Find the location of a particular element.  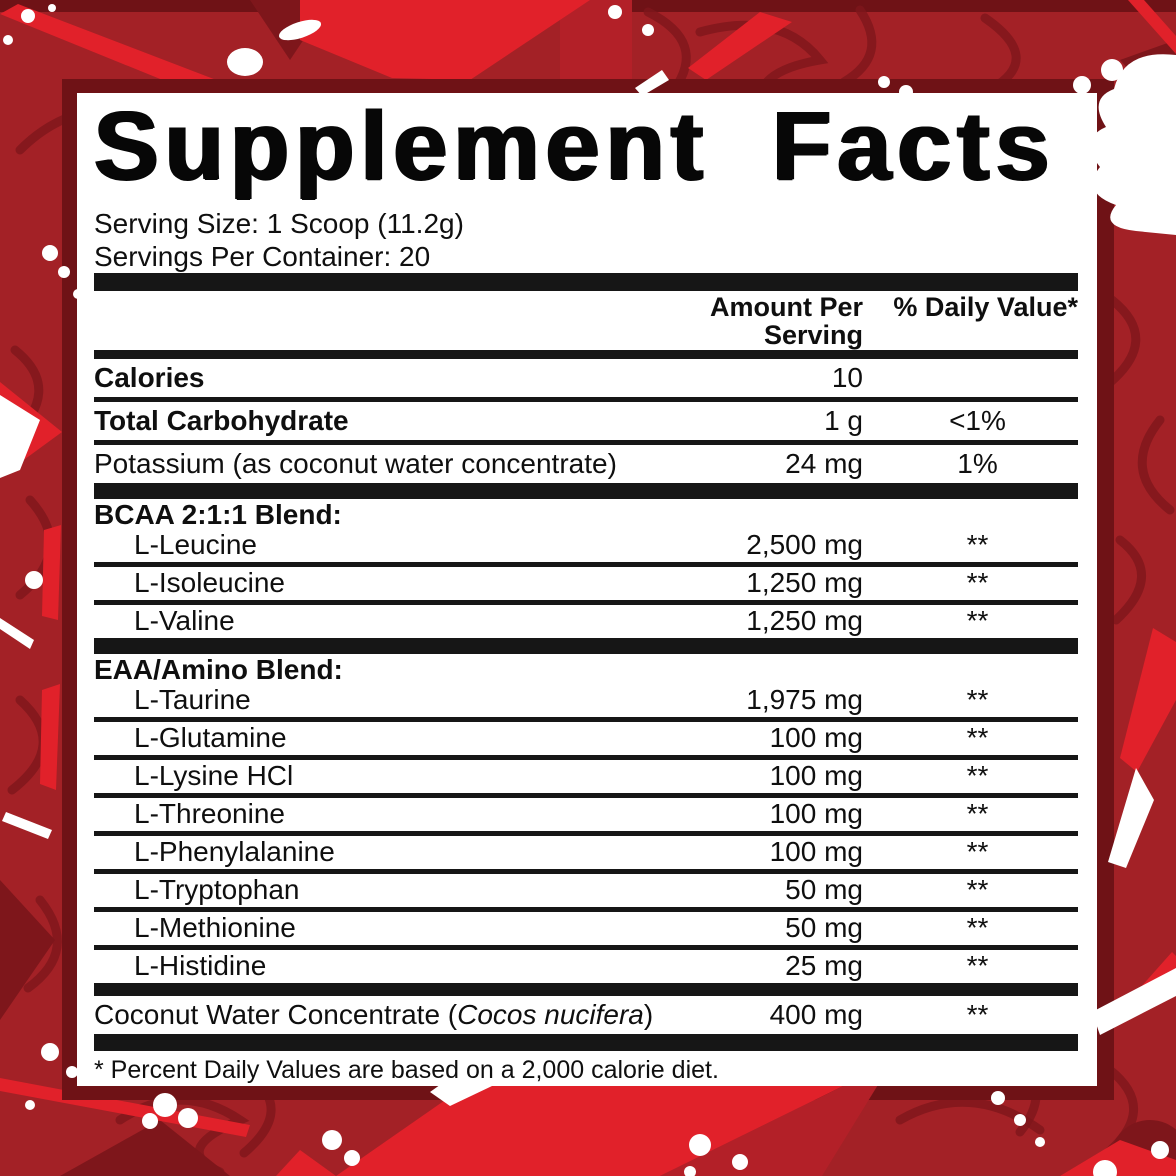

column-header-row: Amount Per Serving % Daily Value* is located at coordinates (586, 320).